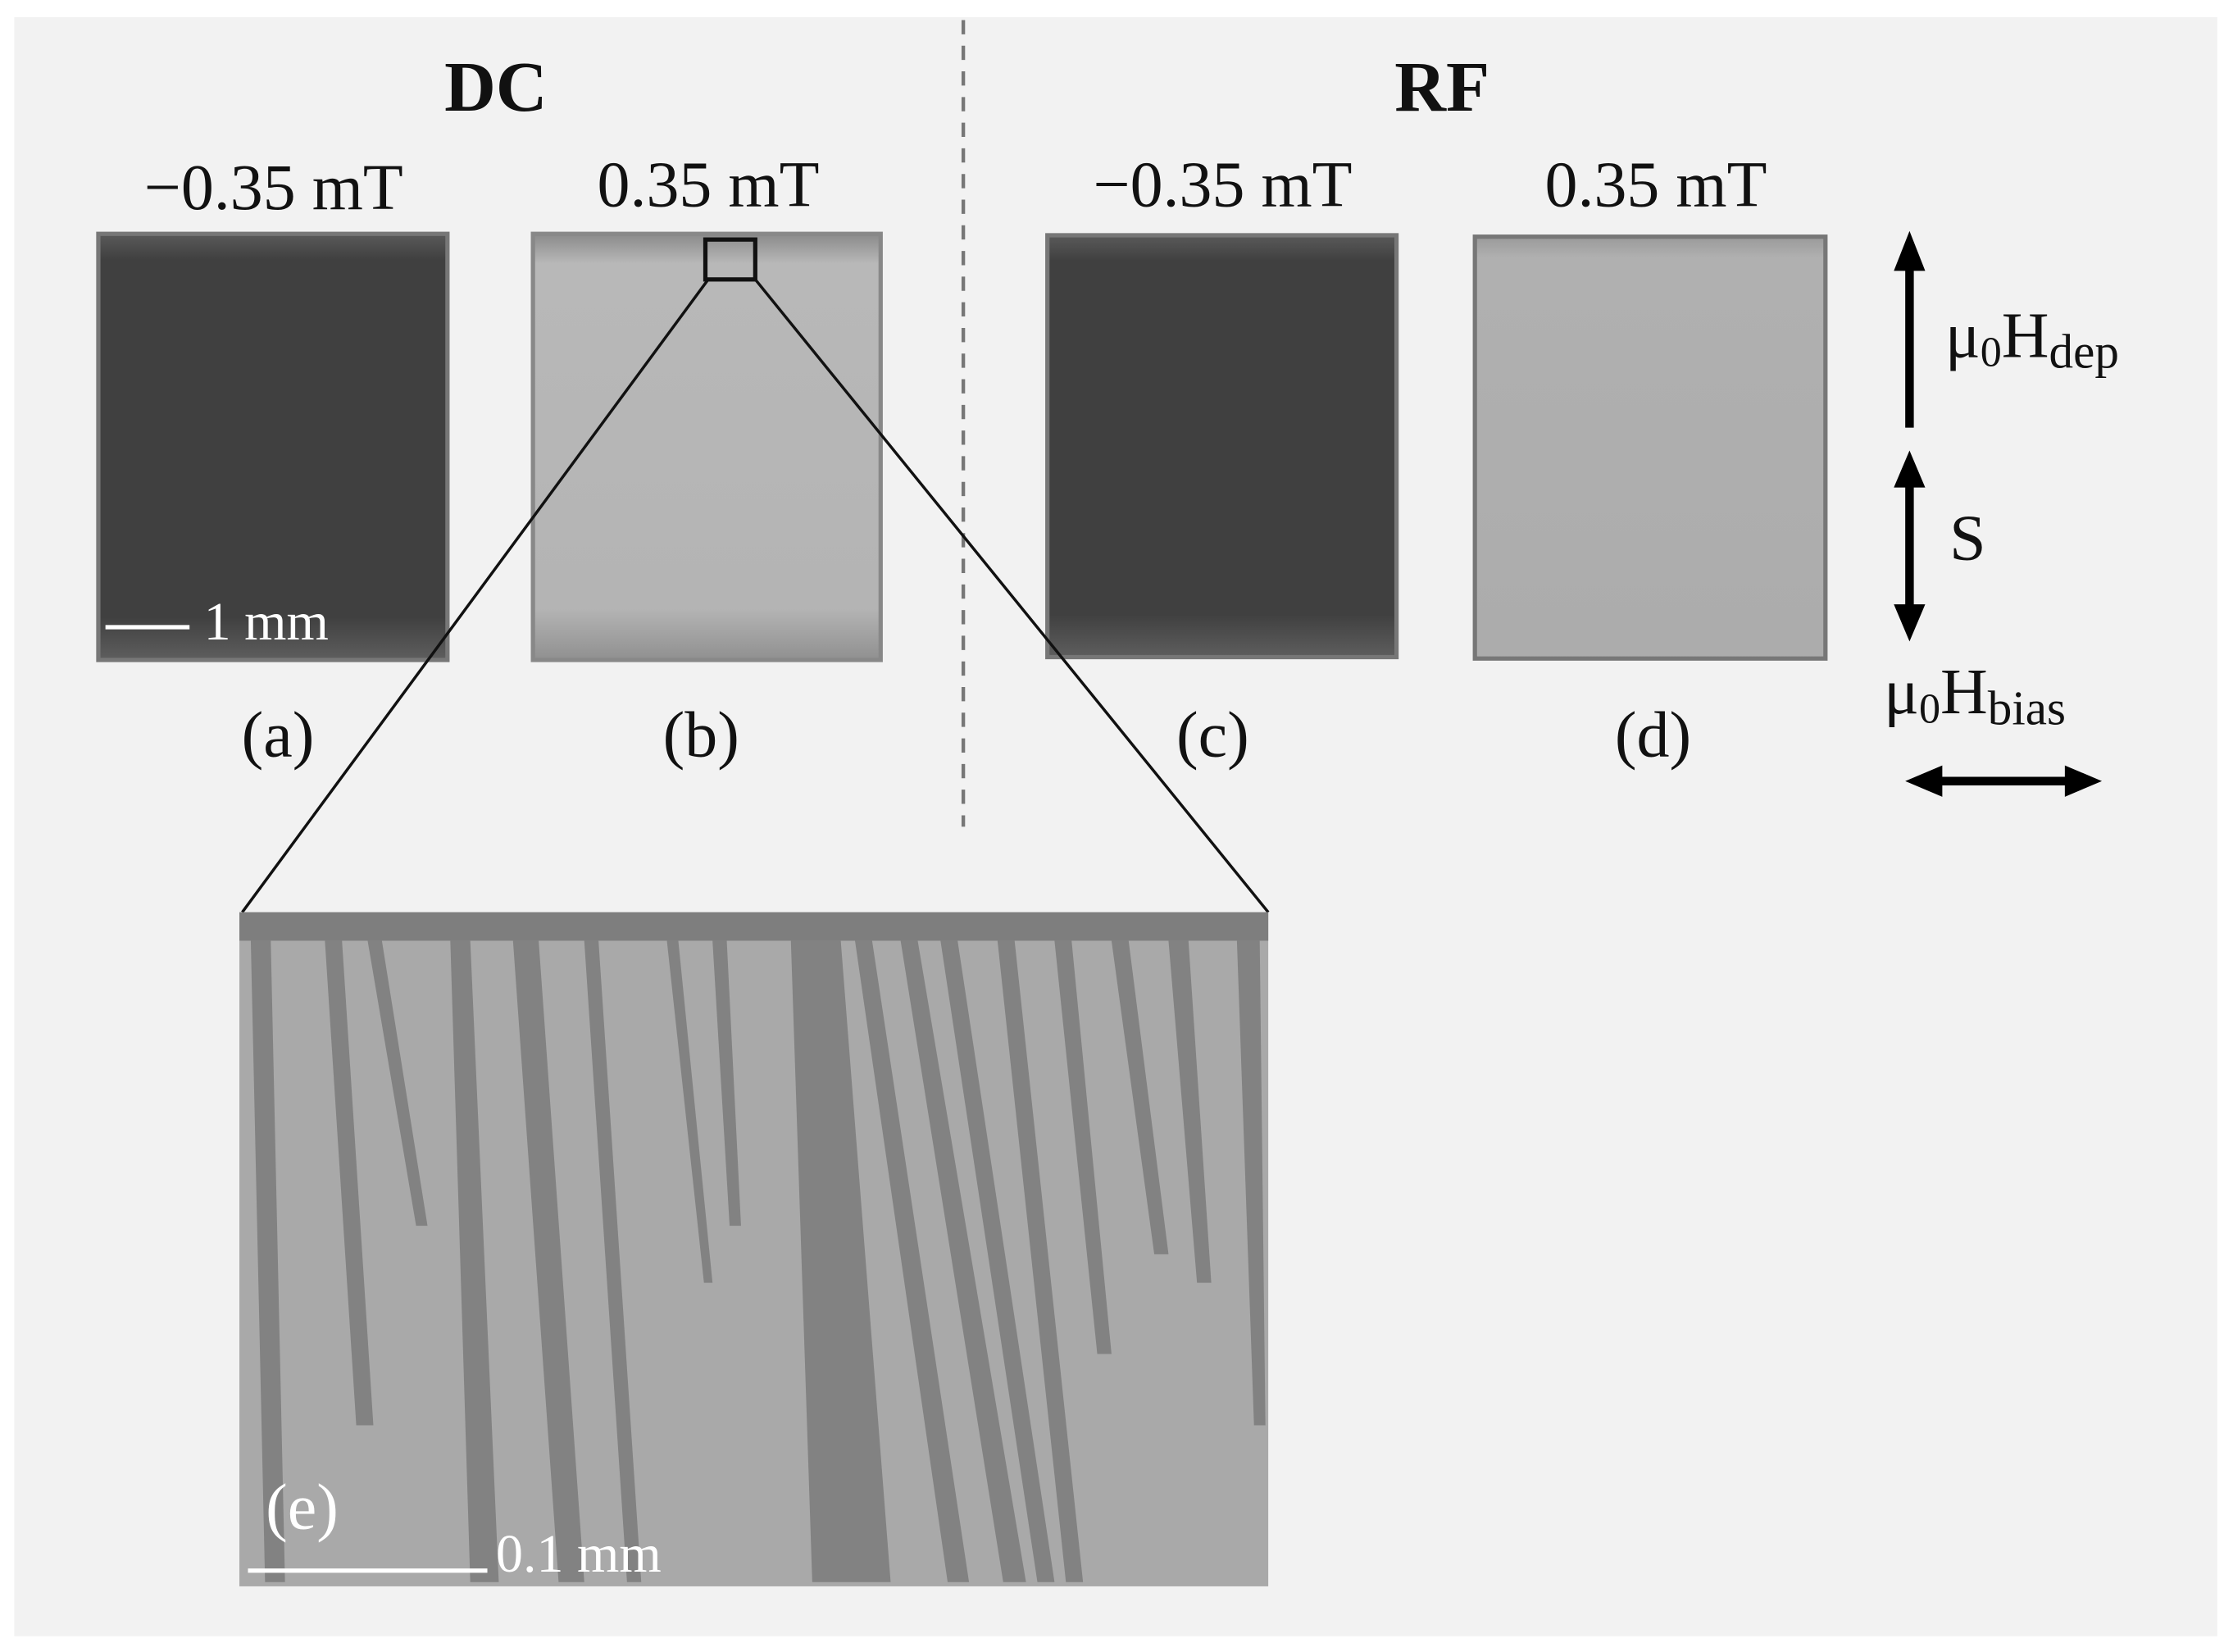  What do you see at coordinates (278, 735) in the screenshot?
I see `panel-label: (a)` at bounding box center [278, 735].